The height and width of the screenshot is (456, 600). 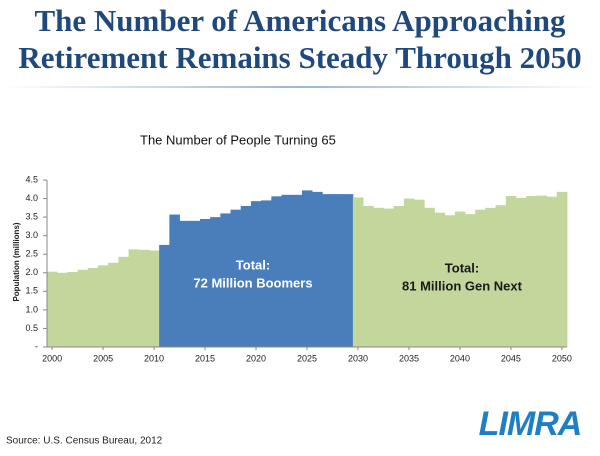 What do you see at coordinates (307, 358) in the screenshot?
I see `x-tick-label: 2025` at bounding box center [307, 358].